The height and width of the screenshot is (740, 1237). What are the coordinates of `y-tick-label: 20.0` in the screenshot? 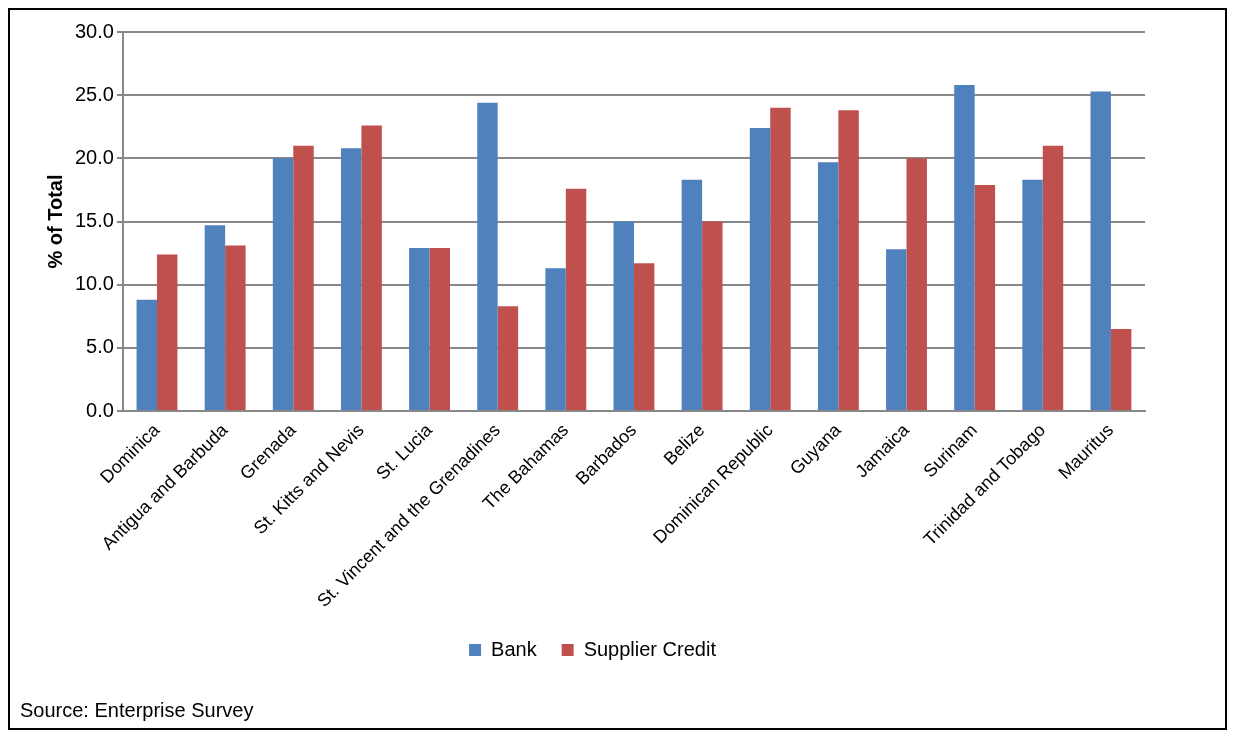 It's located at (94, 156).